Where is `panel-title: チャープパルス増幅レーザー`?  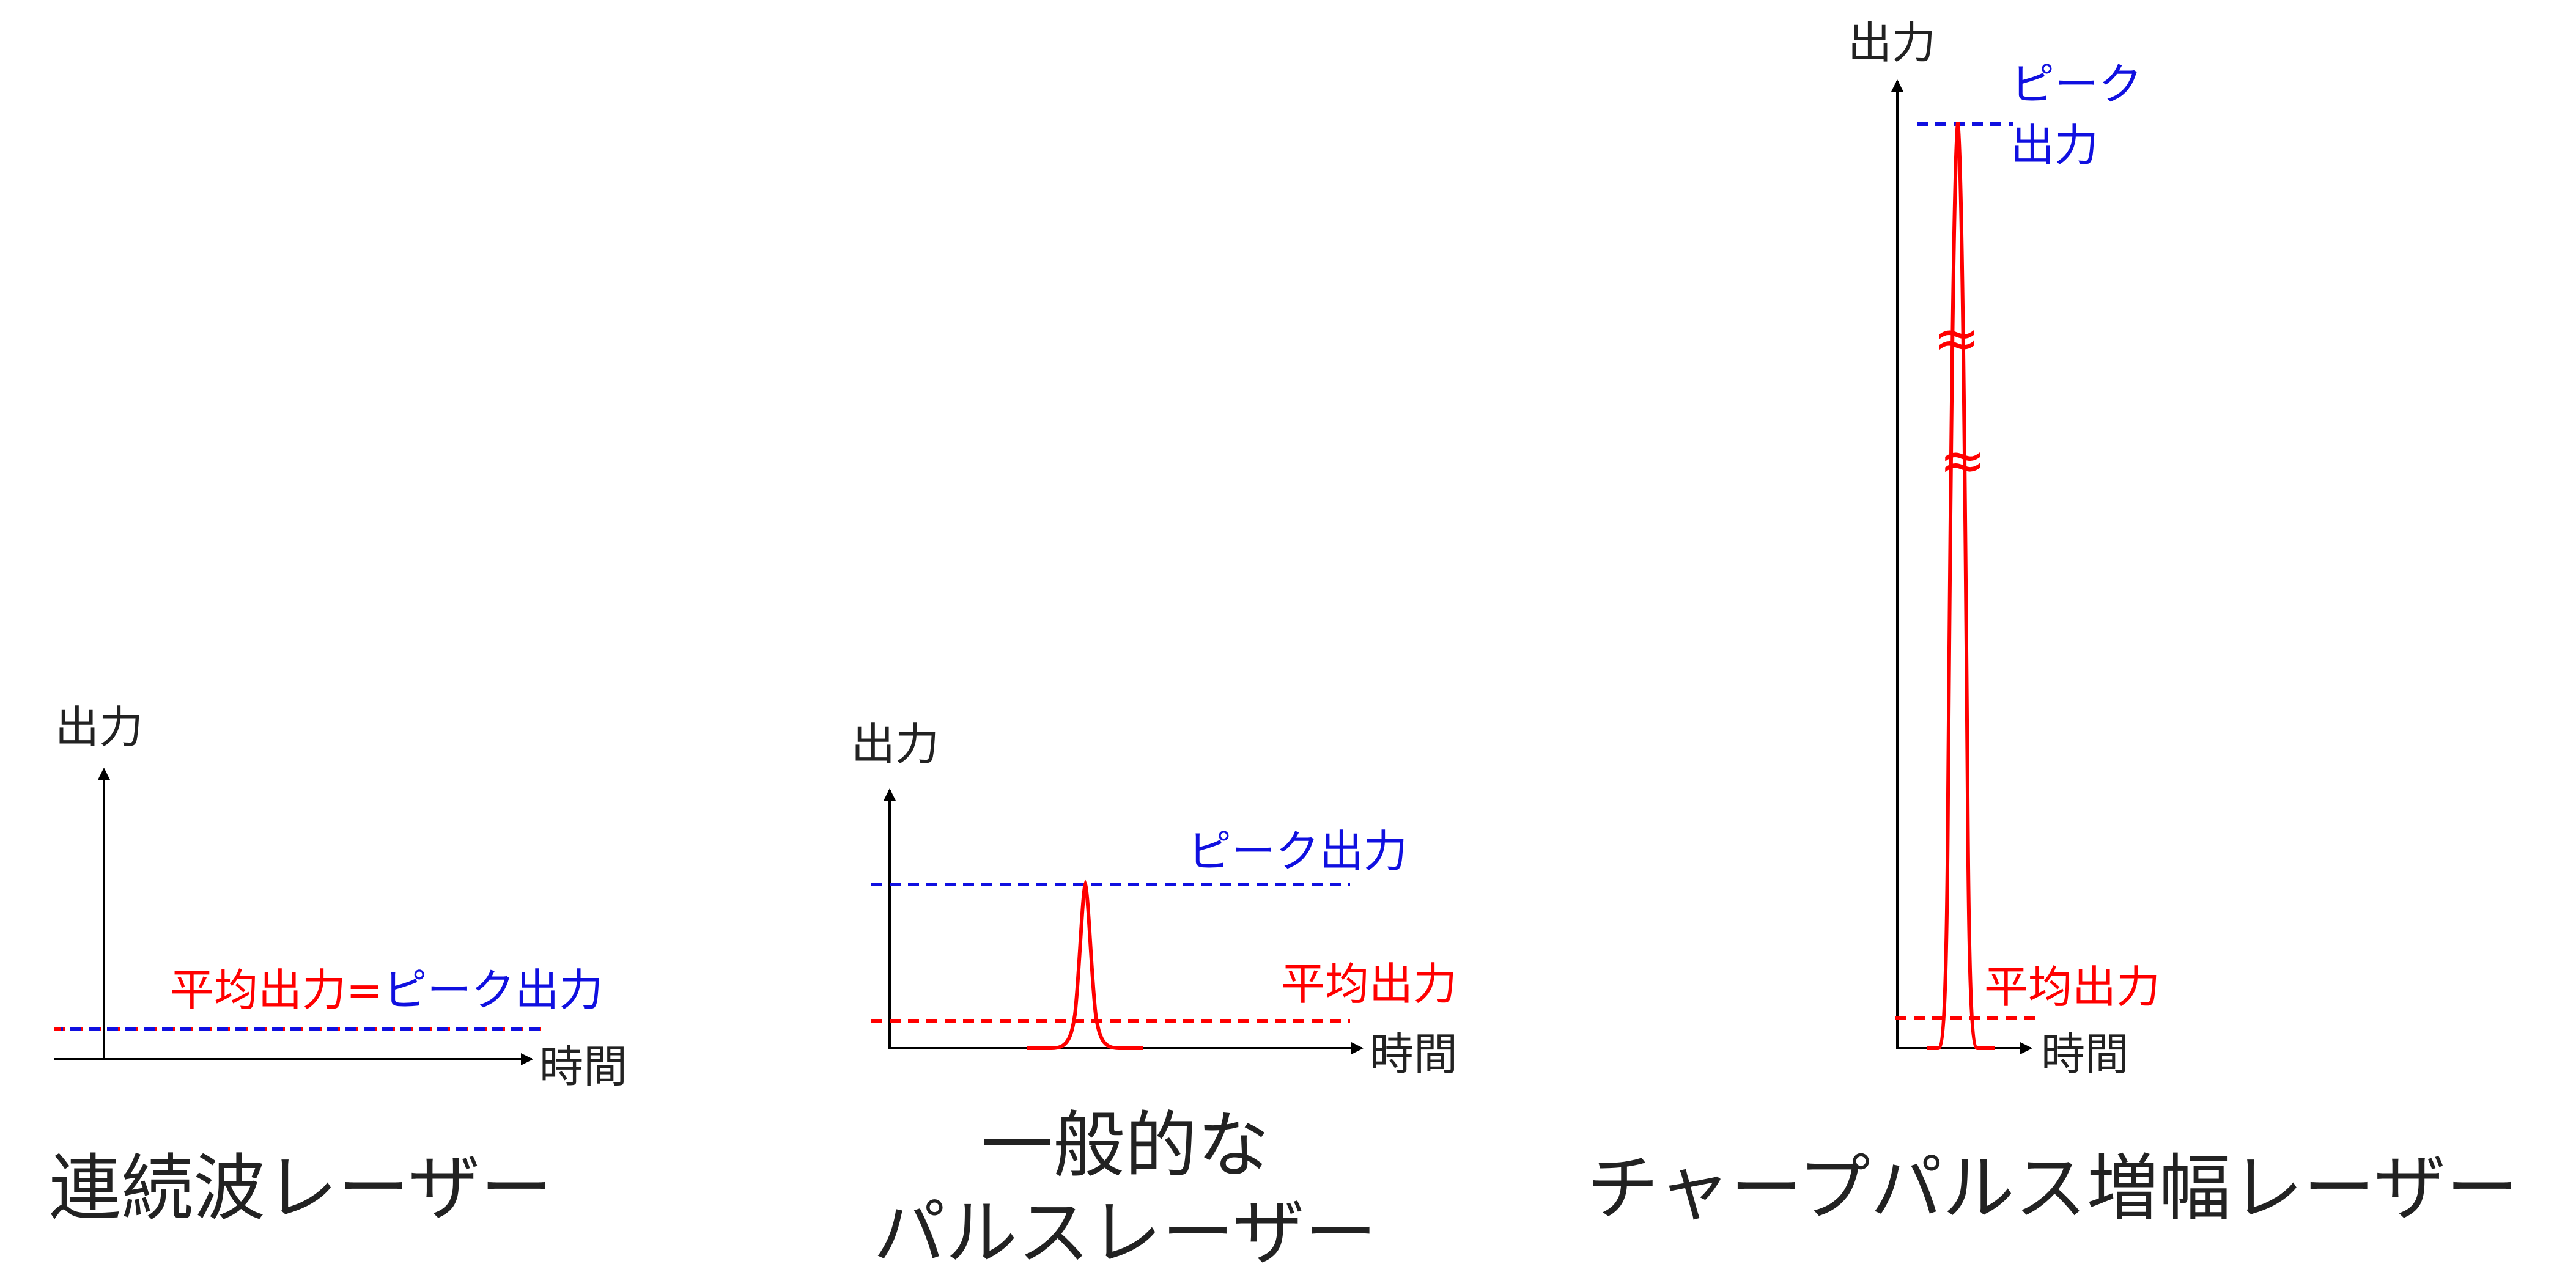
panel-title: チャープパルス増幅レーザー is located at coordinates (2052, 1188).